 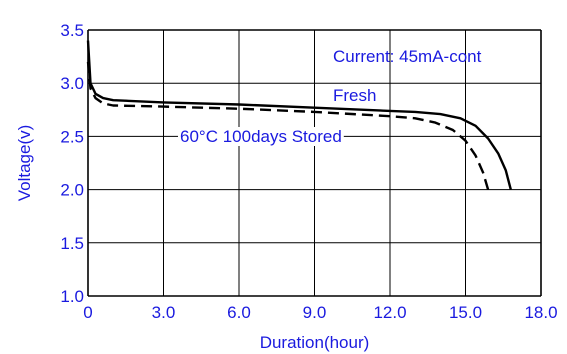 I want to click on x-tick-label: 0, so click(x=87, y=312).